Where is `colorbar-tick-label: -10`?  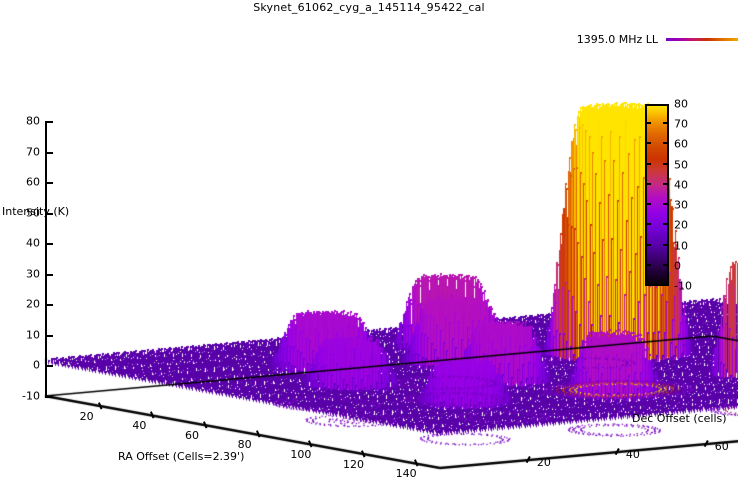 colorbar-tick-label: -10 is located at coordinates (683, 286).